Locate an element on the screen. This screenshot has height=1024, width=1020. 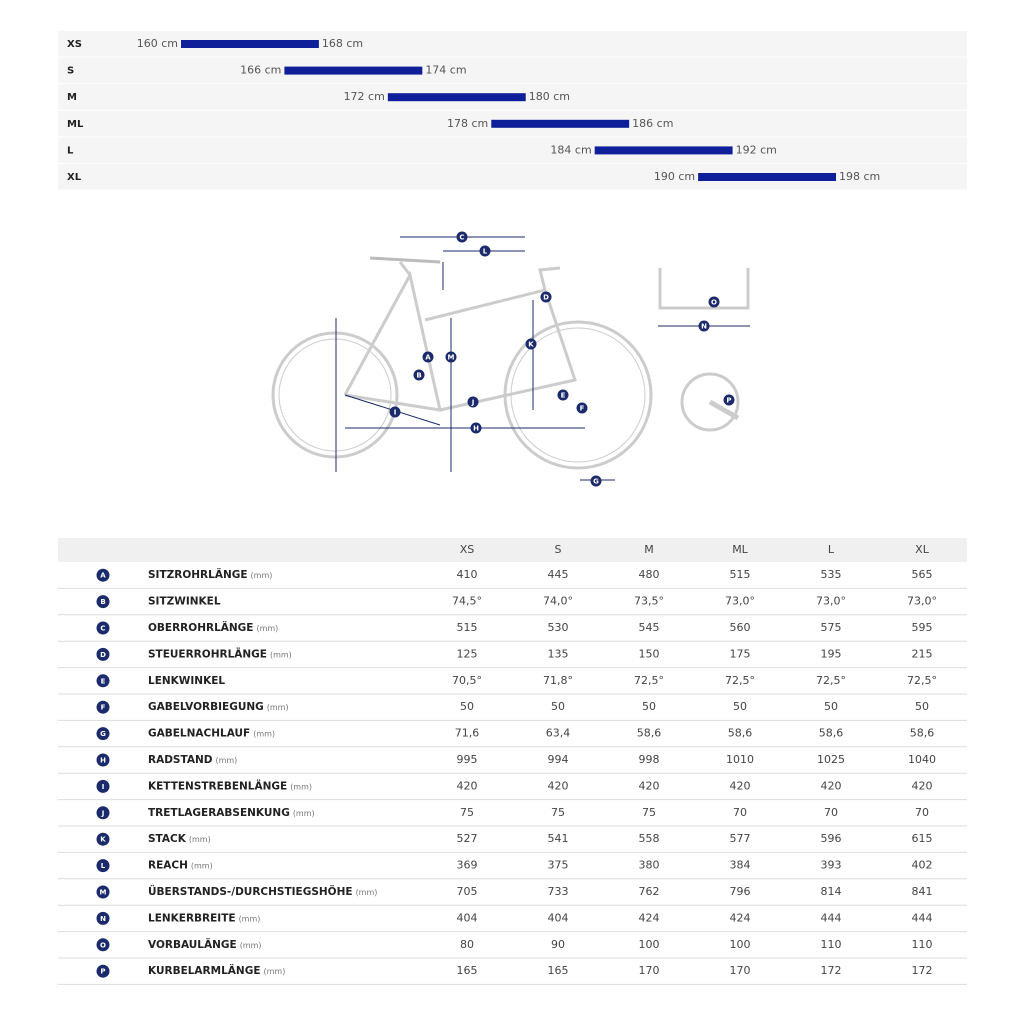
measure-value: 380 is located at coordinates (649, 865).